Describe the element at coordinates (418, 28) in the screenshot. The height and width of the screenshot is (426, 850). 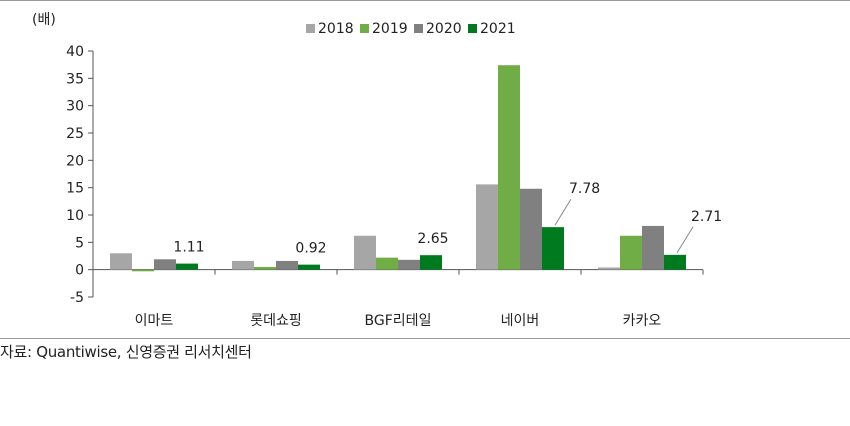
I see `legend-swatch-2020` at that location.